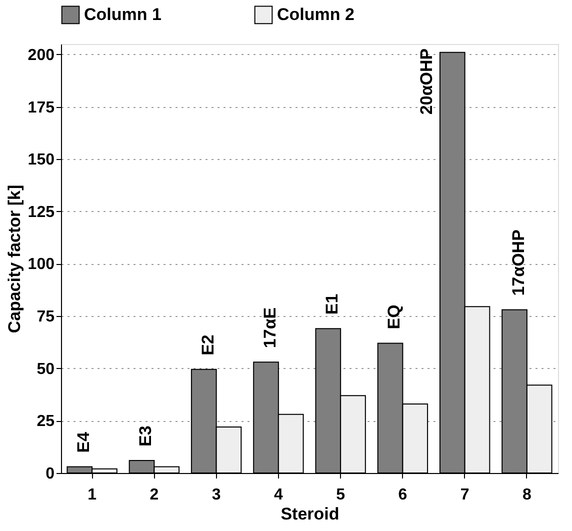 The width and height of the screenshot is (572, 531). I want to click on x-tick-label: 8, so click(527, 495).